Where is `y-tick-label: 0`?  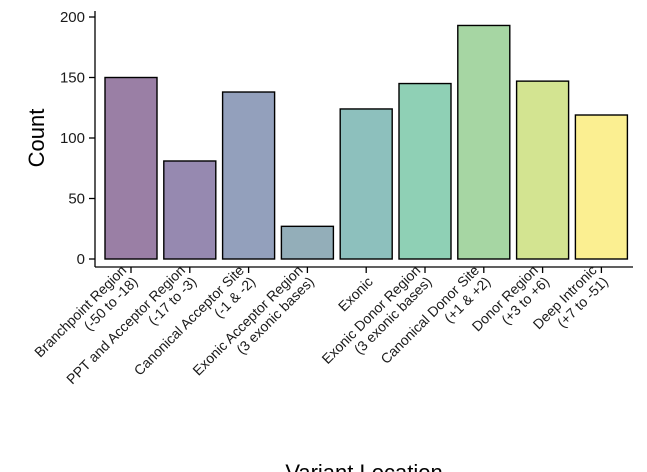
y-tick-label: 0 is located at coordinates (81, 259).